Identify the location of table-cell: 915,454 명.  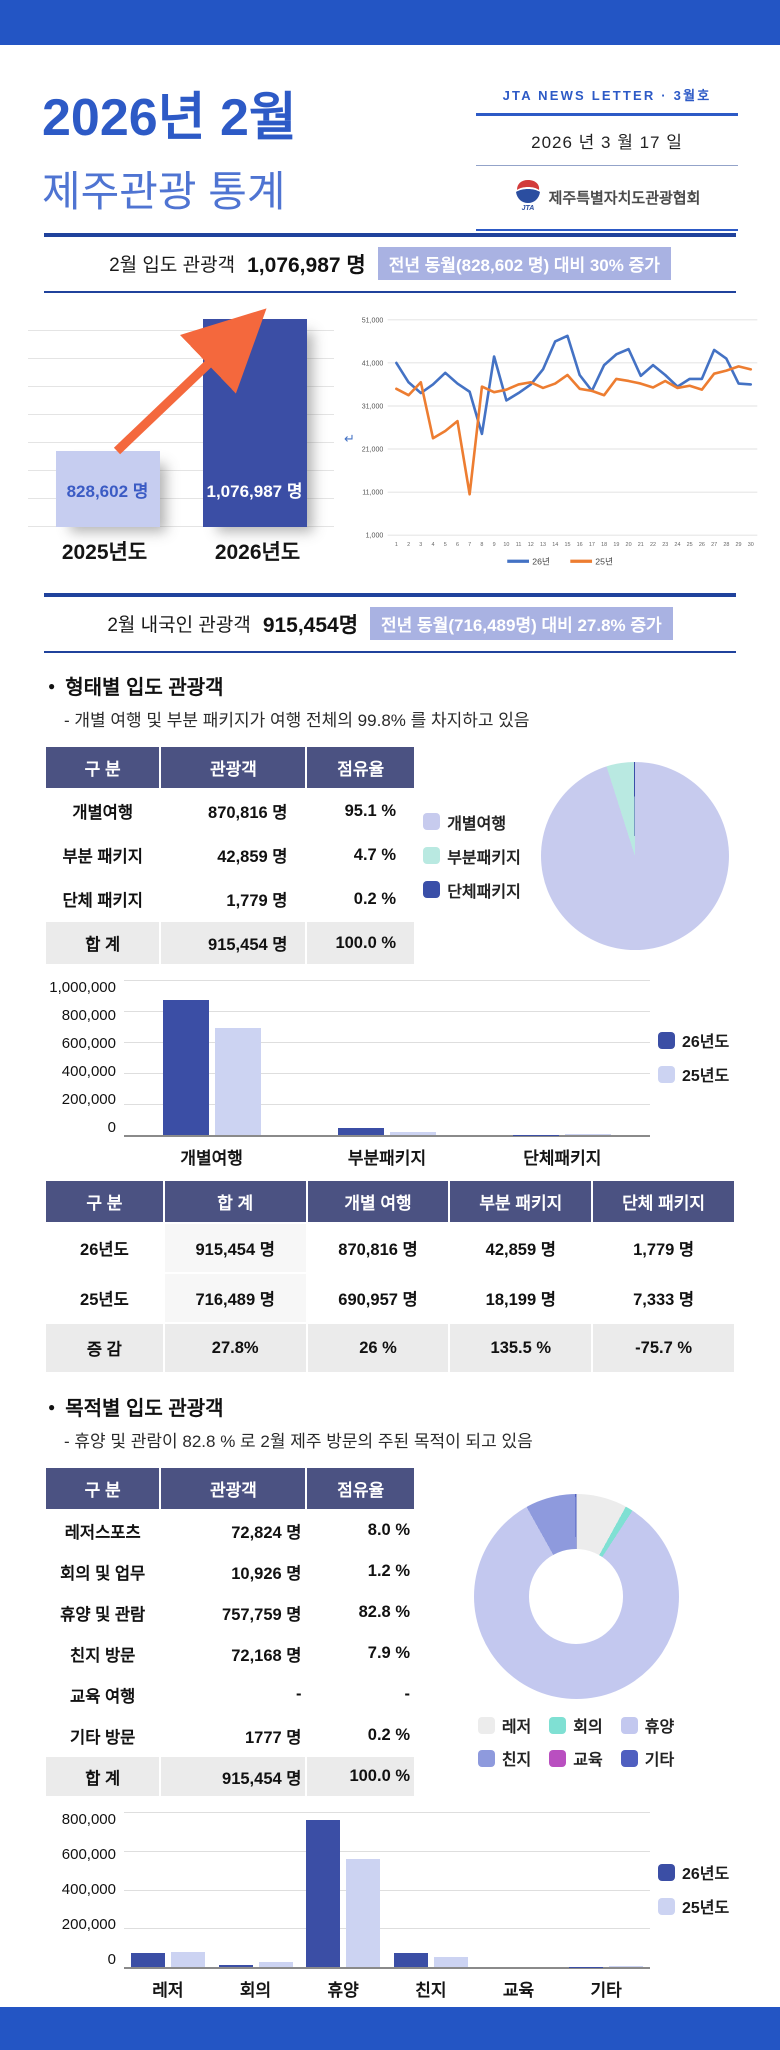
(233, 1776).